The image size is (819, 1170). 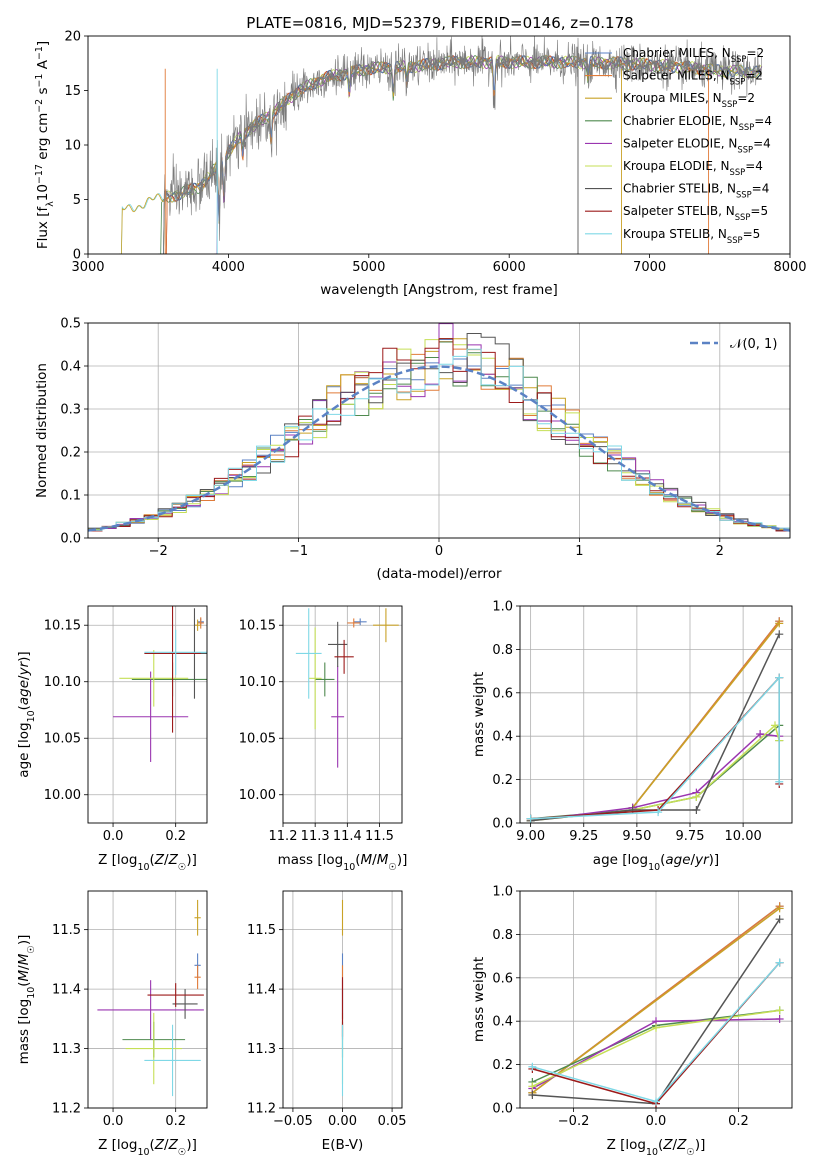 What do you see at coordinates (720, 551) in the screenshot?
I see `residuals-xtick-label: 2` at bounding box center [720, 551].